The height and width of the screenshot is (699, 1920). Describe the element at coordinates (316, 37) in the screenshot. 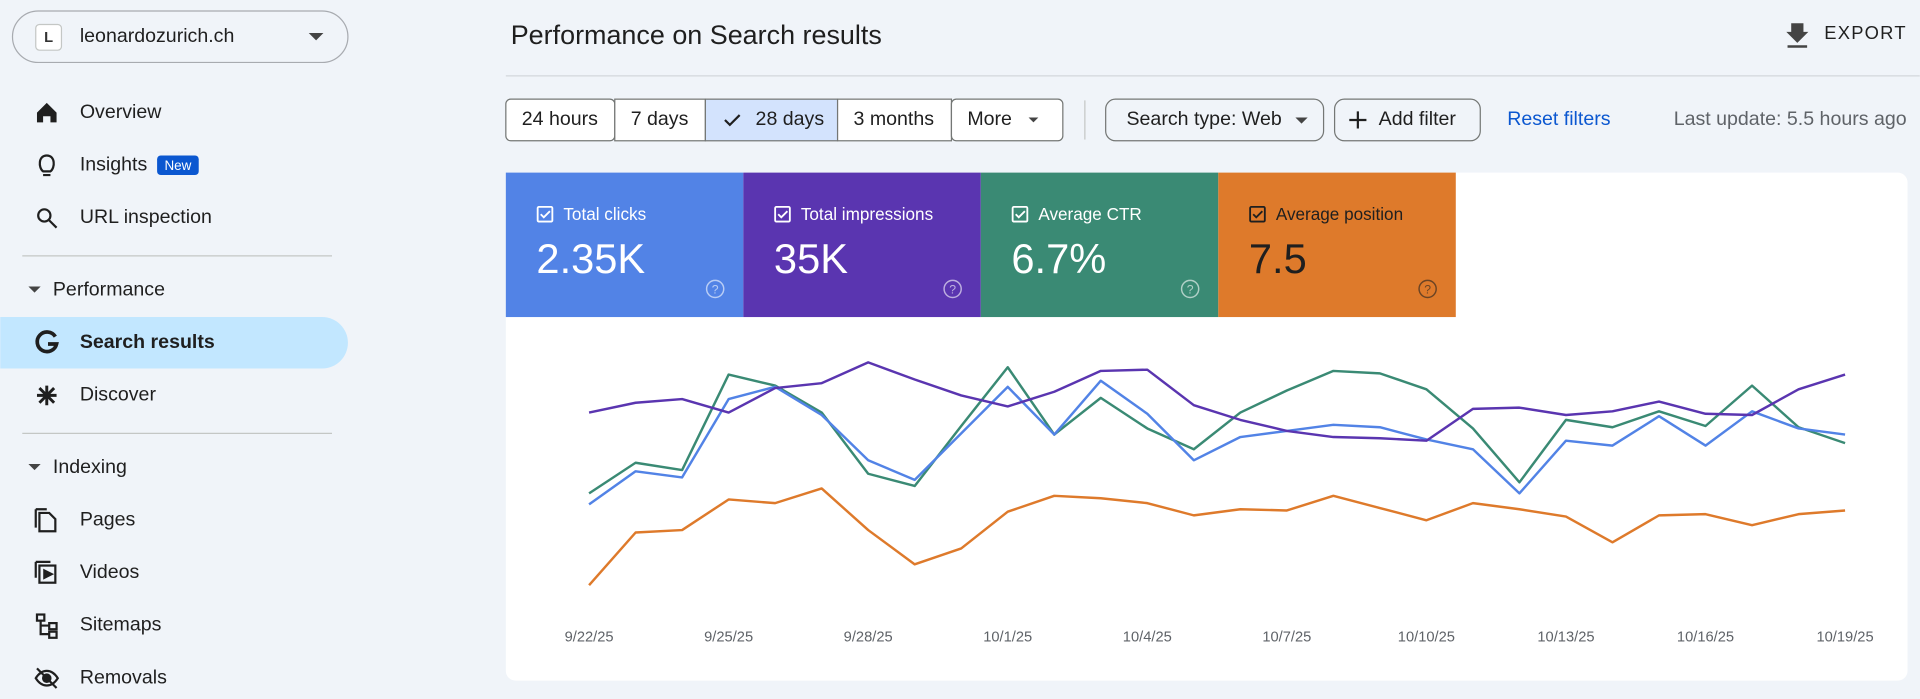

I see `dropdown-caret` at that location.